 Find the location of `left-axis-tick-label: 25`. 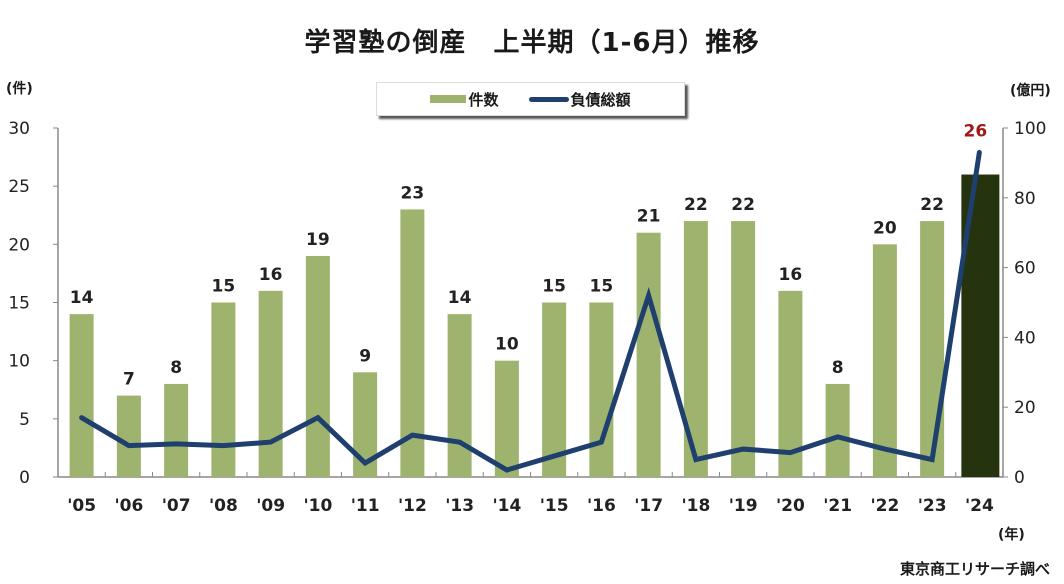

left-axis-tick-label: 25 is located at coordinates (19, 187).